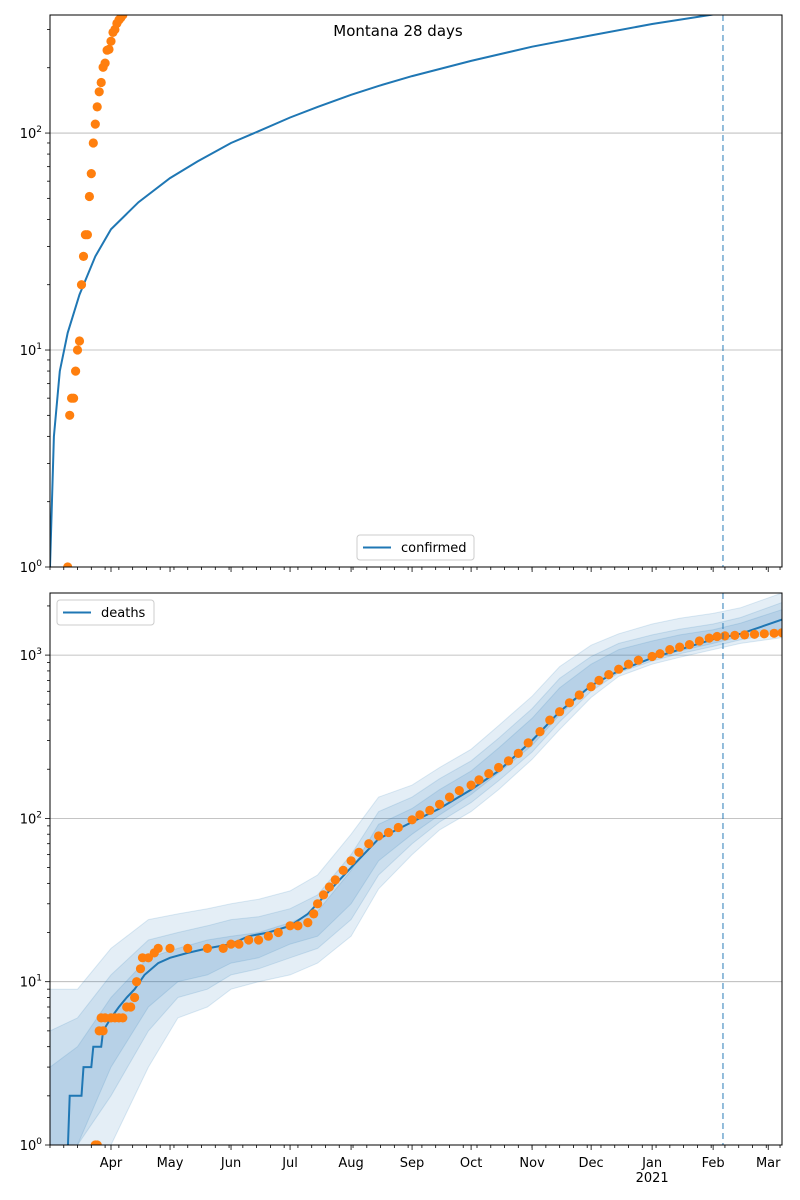 This screenshot has width=800, height=1200. I want to click on x-tick-label: Nov, so click(532, 1163).